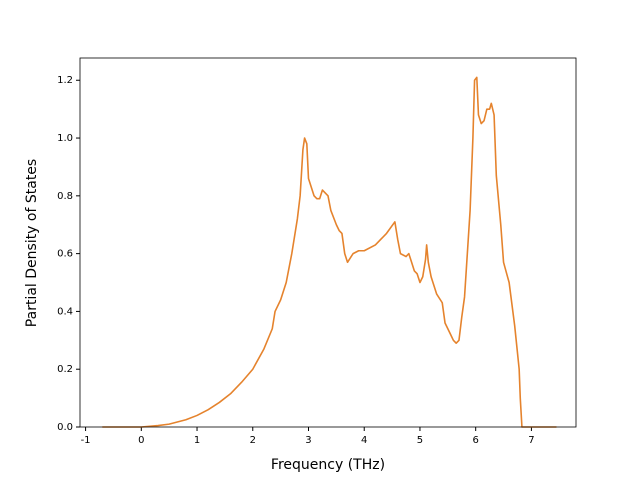 This screenshot has width=640, height=480. Describe the element at coordinates (531, 440) in the screenshot. I see `x-tick-label: 7` at that location.